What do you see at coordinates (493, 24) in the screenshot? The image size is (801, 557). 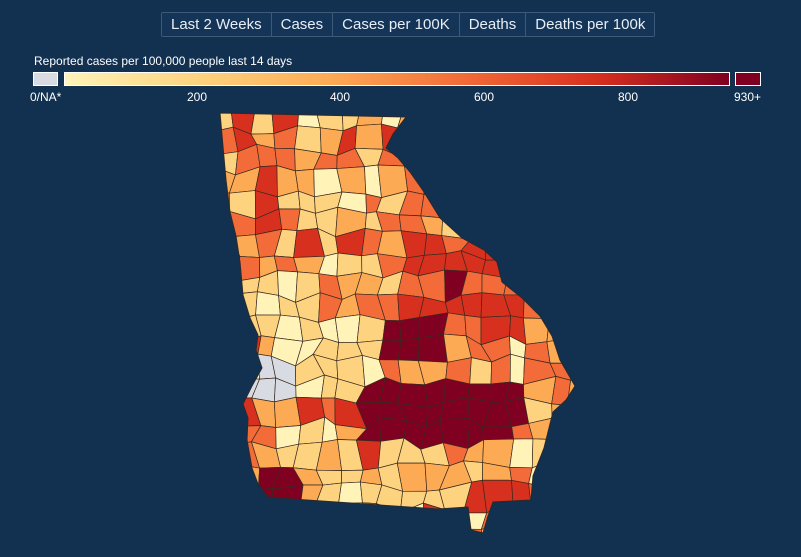 I see `tab-deaths: Deaths` at bounding box center [493, 24].